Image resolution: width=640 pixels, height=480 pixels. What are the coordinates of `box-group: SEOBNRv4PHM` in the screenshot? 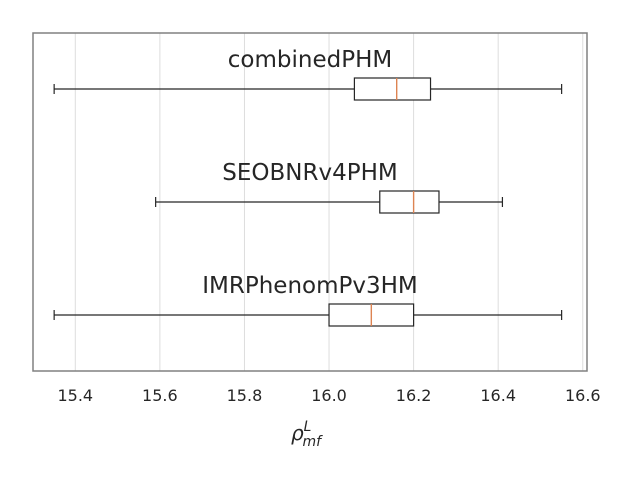 It's located at (329, 187).